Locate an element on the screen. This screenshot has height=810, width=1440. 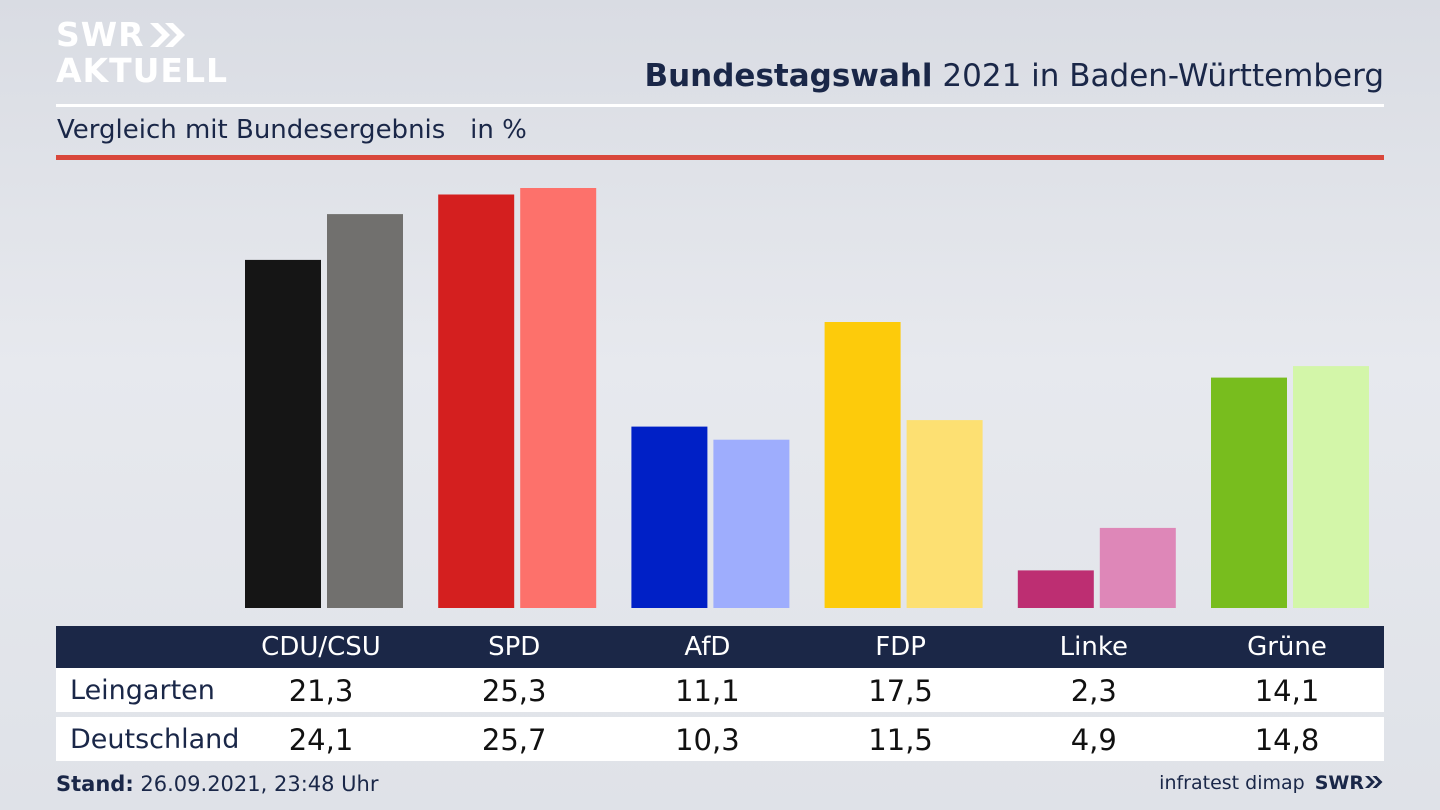
source-credit: infratest dimap SWR is located at coordinates (1271, 783).